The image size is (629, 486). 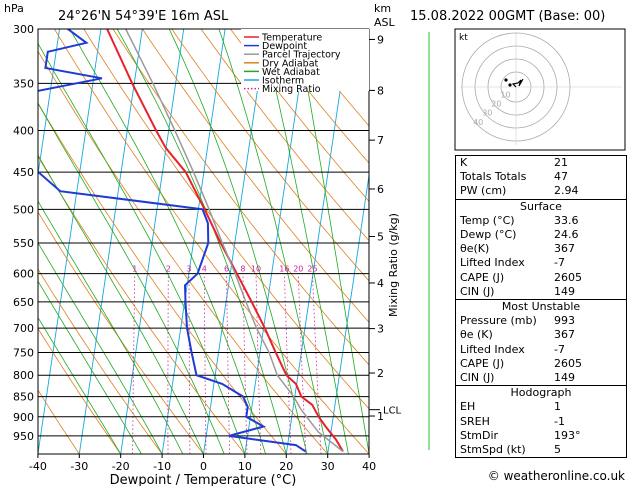 I want to click on mixing-ratio-label: 10, so click(x=256, y=269).